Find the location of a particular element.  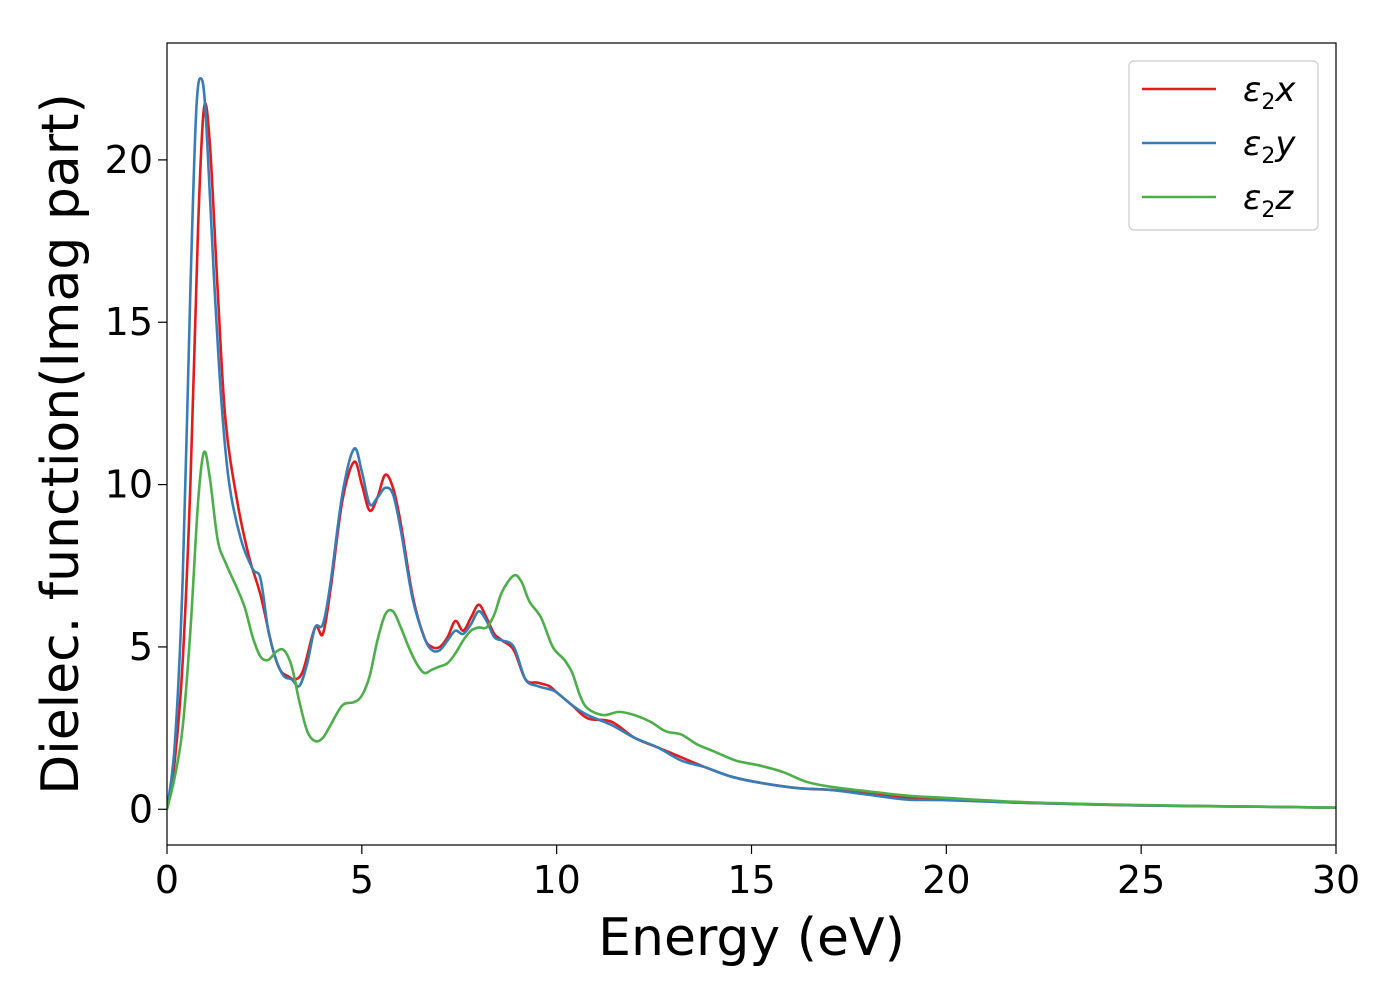

legend-label-x: ε2x is located at coordinates (1269, 92).